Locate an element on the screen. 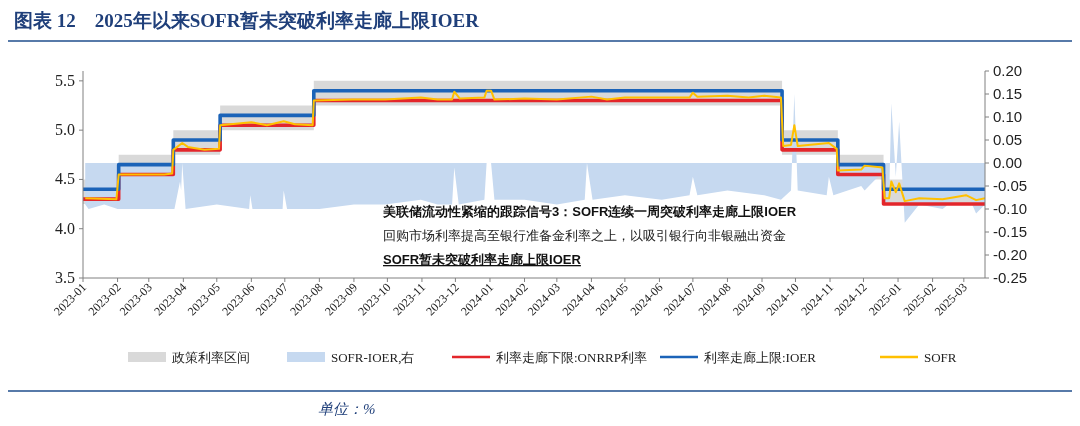 The height and width of the screenshot is (426, 1080). y-tick-label: 5.0 is located at coordinates (65, 130).